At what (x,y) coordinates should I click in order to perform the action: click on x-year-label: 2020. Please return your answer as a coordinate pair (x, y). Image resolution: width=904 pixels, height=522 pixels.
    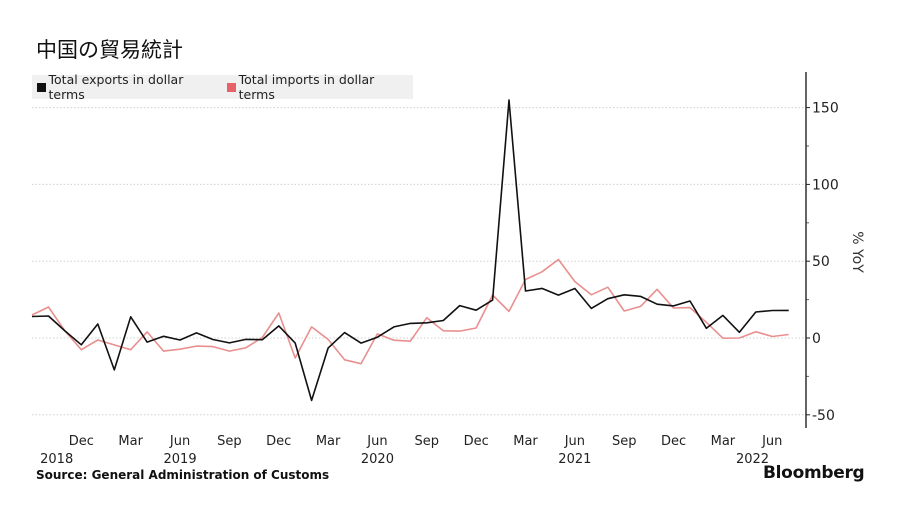
    Looking at the image, I should click on (377, 459).